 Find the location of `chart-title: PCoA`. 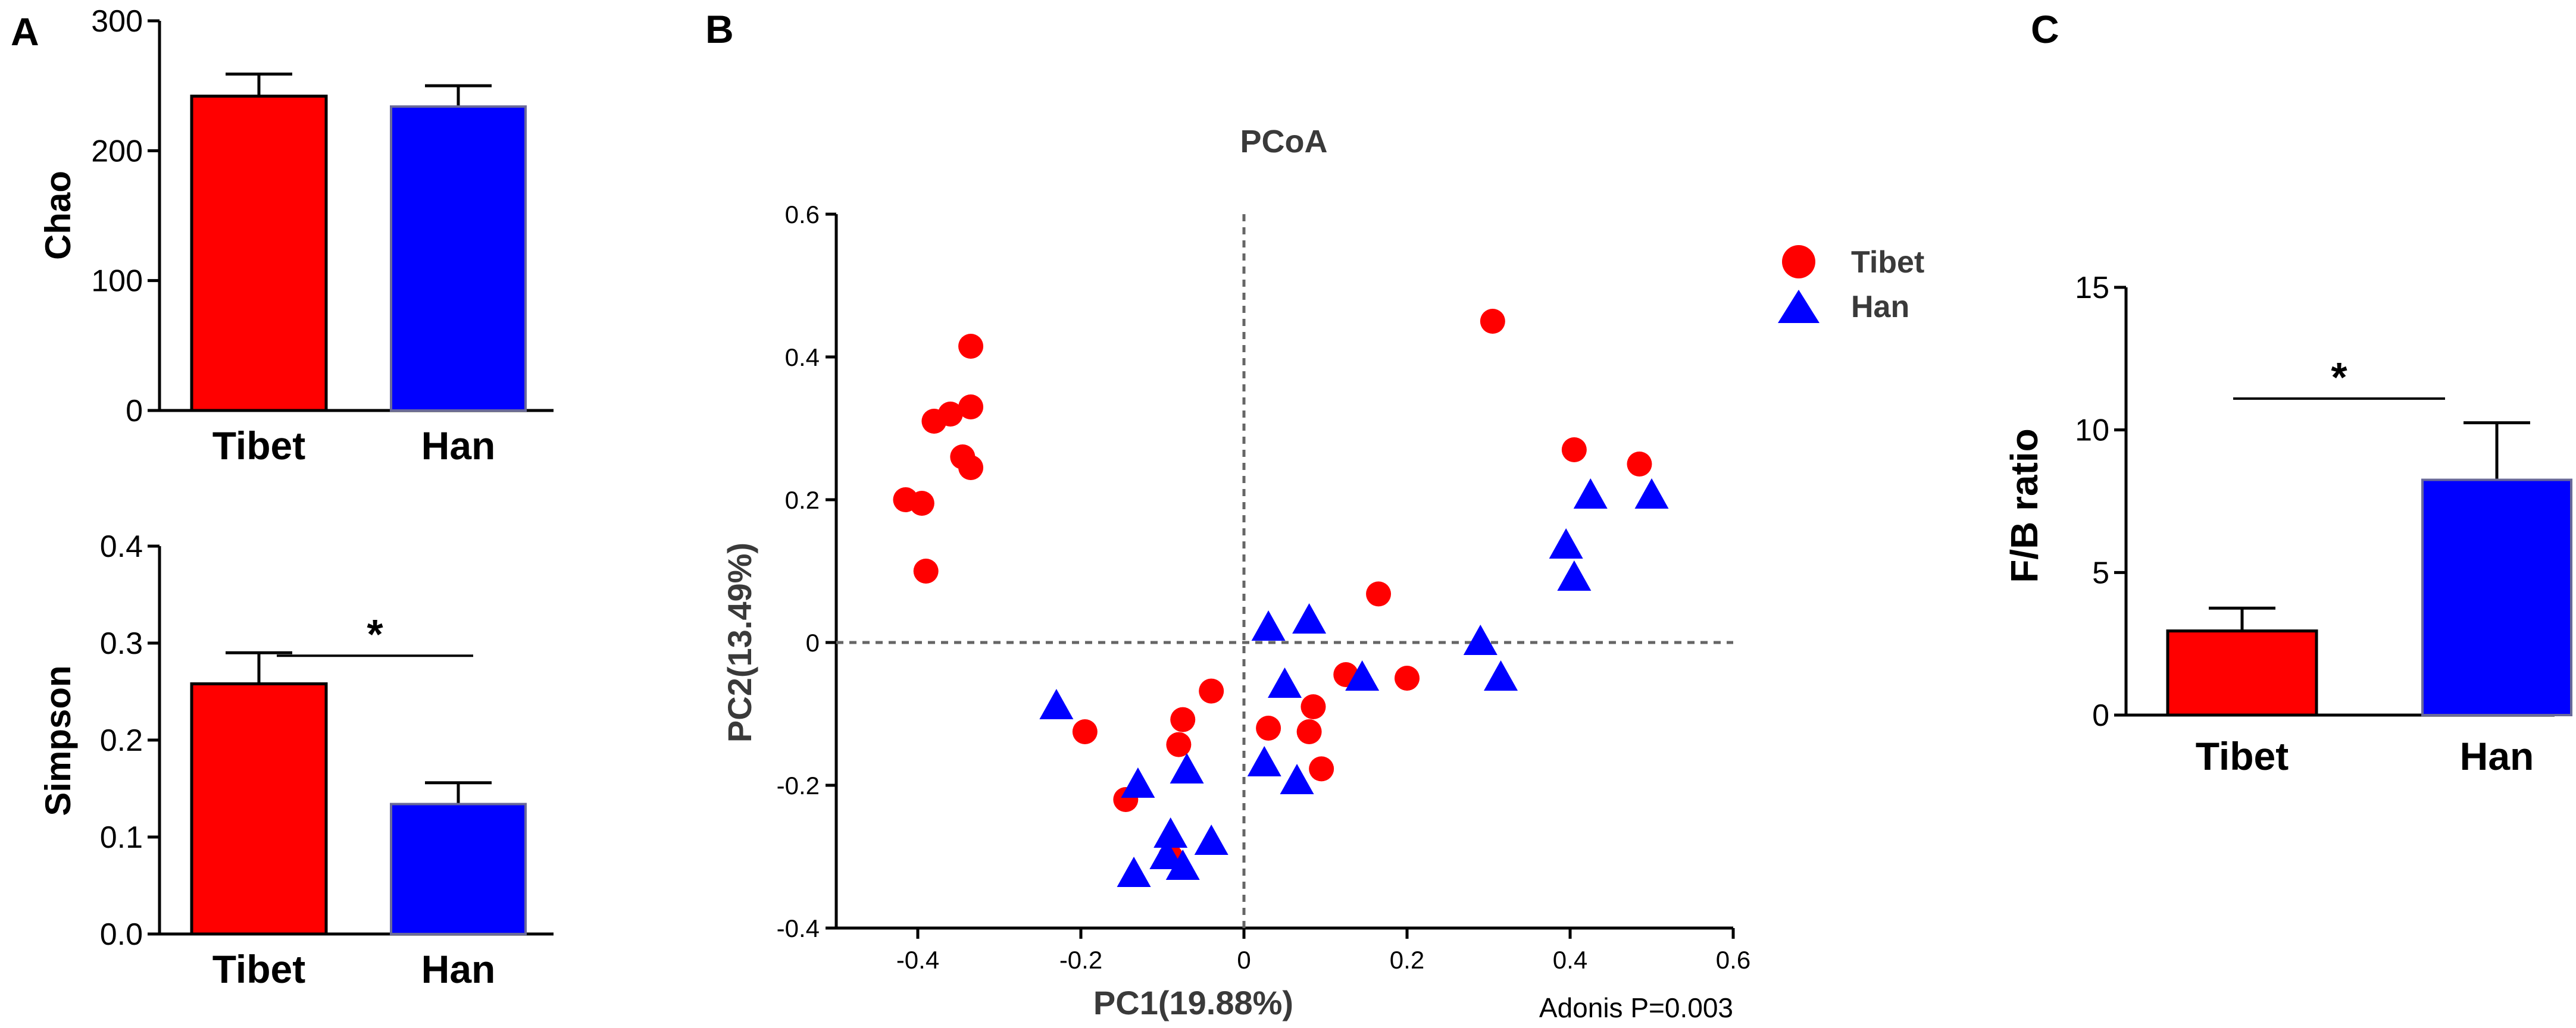

chart-title: PCoA is located at coordinates (1284, 141).